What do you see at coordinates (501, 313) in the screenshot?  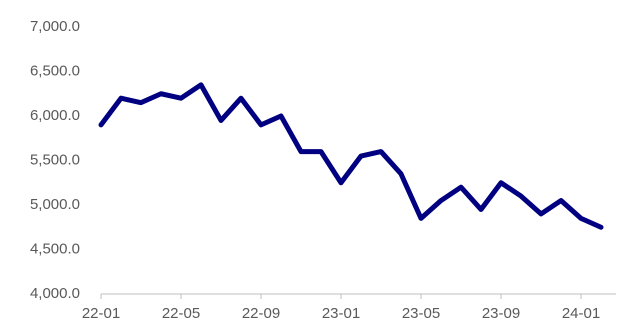 I see `x-tick-label: 23-09` at bounding box center [501, 313].